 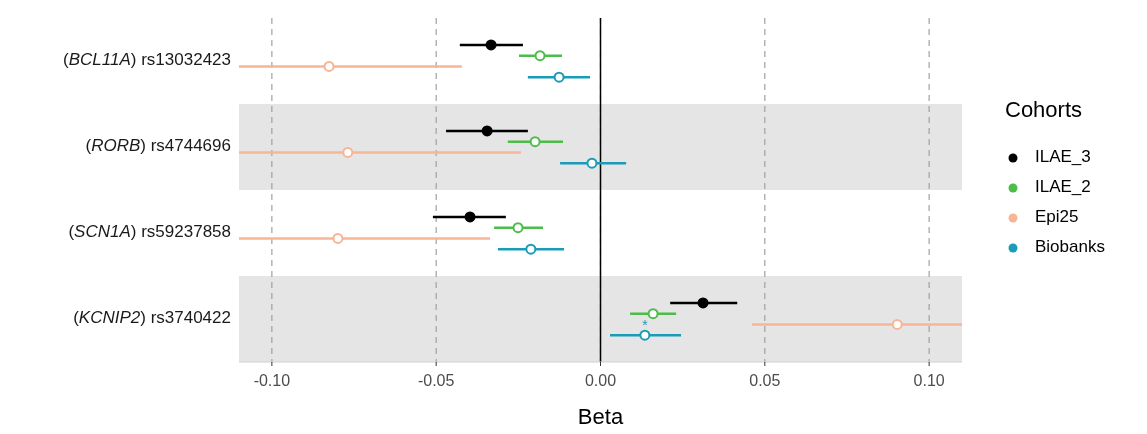 I want to click on y-tick-label: (RORB) rs4744696, so click(x=158, y=146).